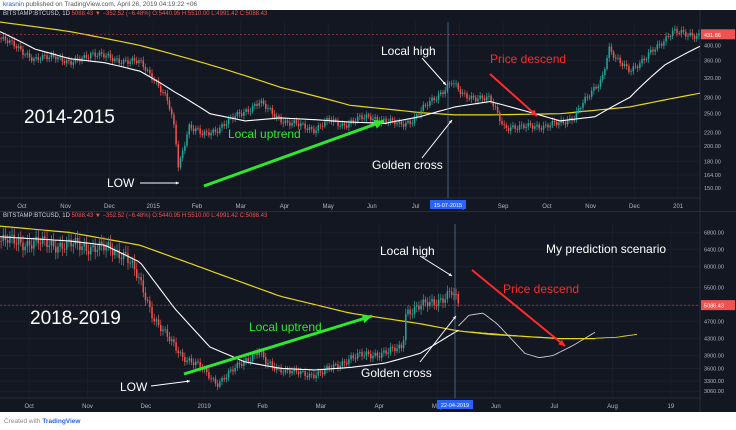 The image size is (736, 430). I want to click on y-tick-label: 6000.00, so click(714, 267).